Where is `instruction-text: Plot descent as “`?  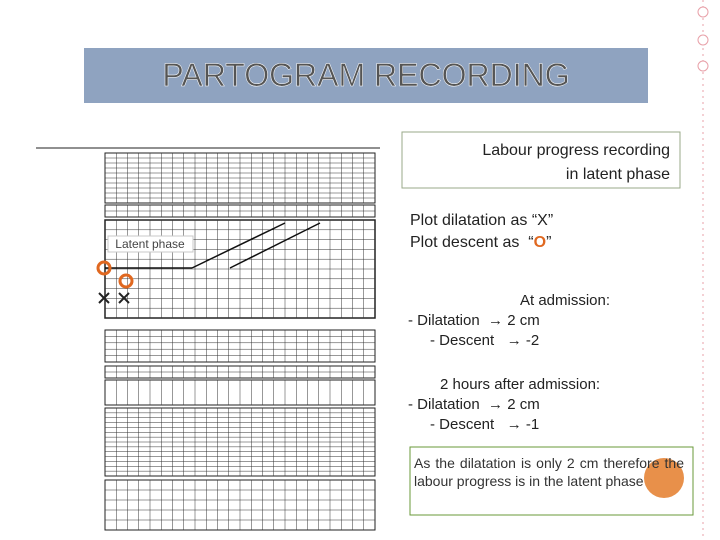
instruction-text: Plot descent as “ is located at coordinates (472, 242).